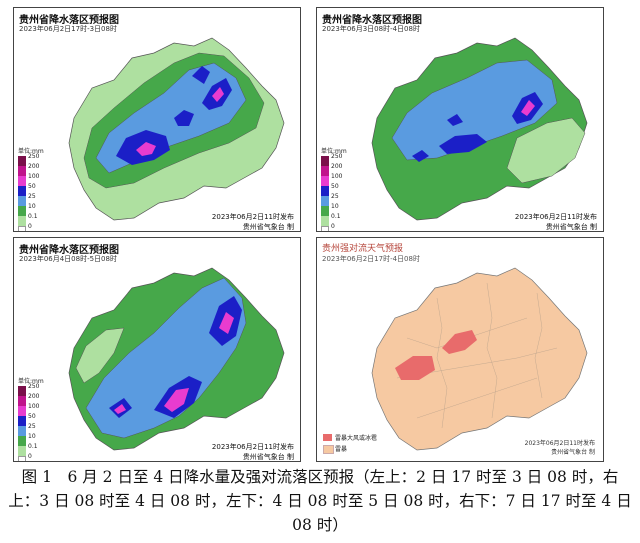 Image resolution: width=640 pixels, height=543 pixels. Describe the element at coordinates (371, 29) in the screenshot. I see `panel-subtitle: 2023年06月3日08时-4日08时` at that location.